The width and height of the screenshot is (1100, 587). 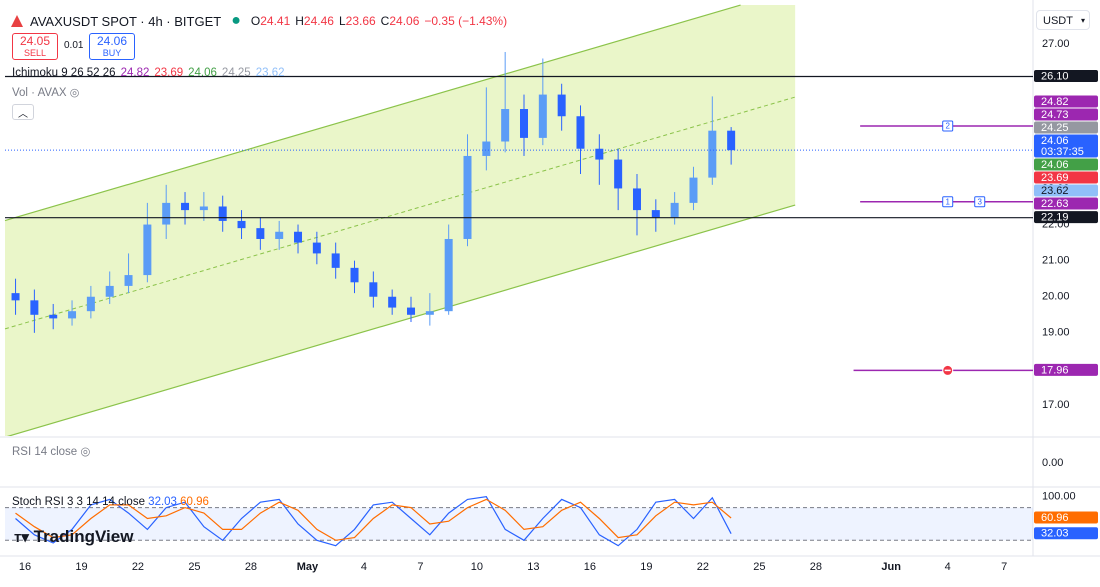 I want to click on stoch-line, so click(x=373, y=519).